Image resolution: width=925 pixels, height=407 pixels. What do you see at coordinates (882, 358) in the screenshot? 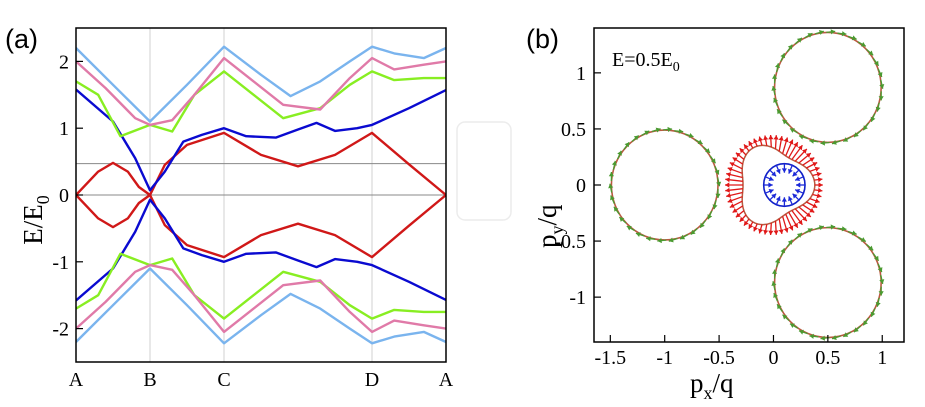
I see `panel-b-x-tick-label-5: 1` at bounding box center [882, 358].